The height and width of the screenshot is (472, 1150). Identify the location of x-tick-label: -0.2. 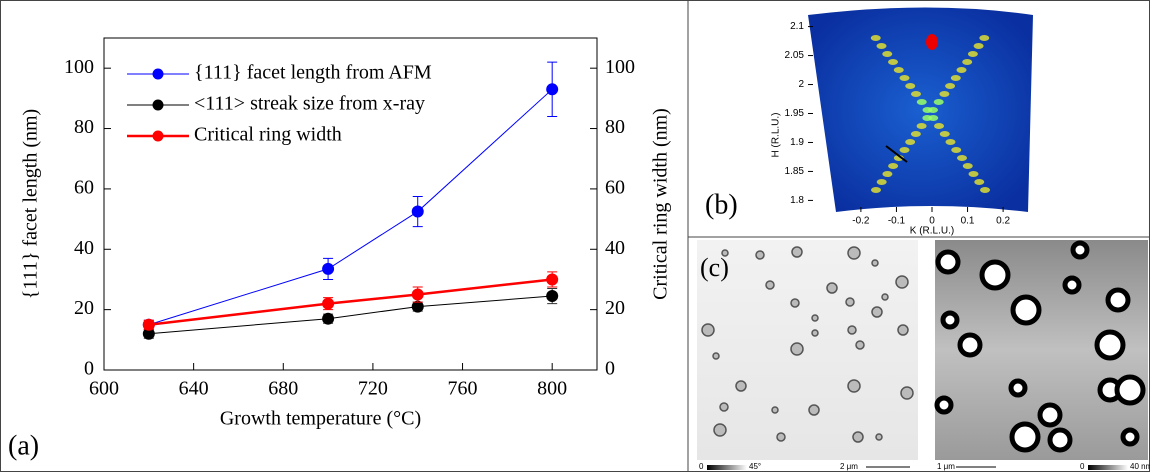
(861, 221).